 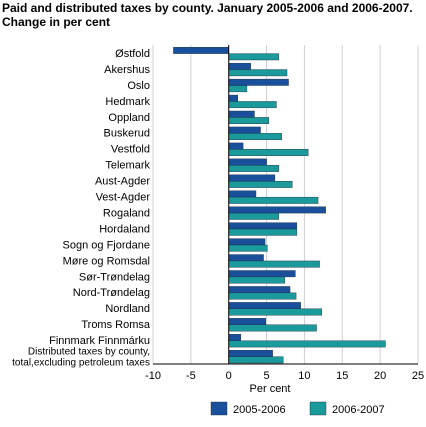 What do you see at coordinates (123, 198) in the screenshot?
I see `category-label: Vest-Agder` at bounding box center [123, 198].